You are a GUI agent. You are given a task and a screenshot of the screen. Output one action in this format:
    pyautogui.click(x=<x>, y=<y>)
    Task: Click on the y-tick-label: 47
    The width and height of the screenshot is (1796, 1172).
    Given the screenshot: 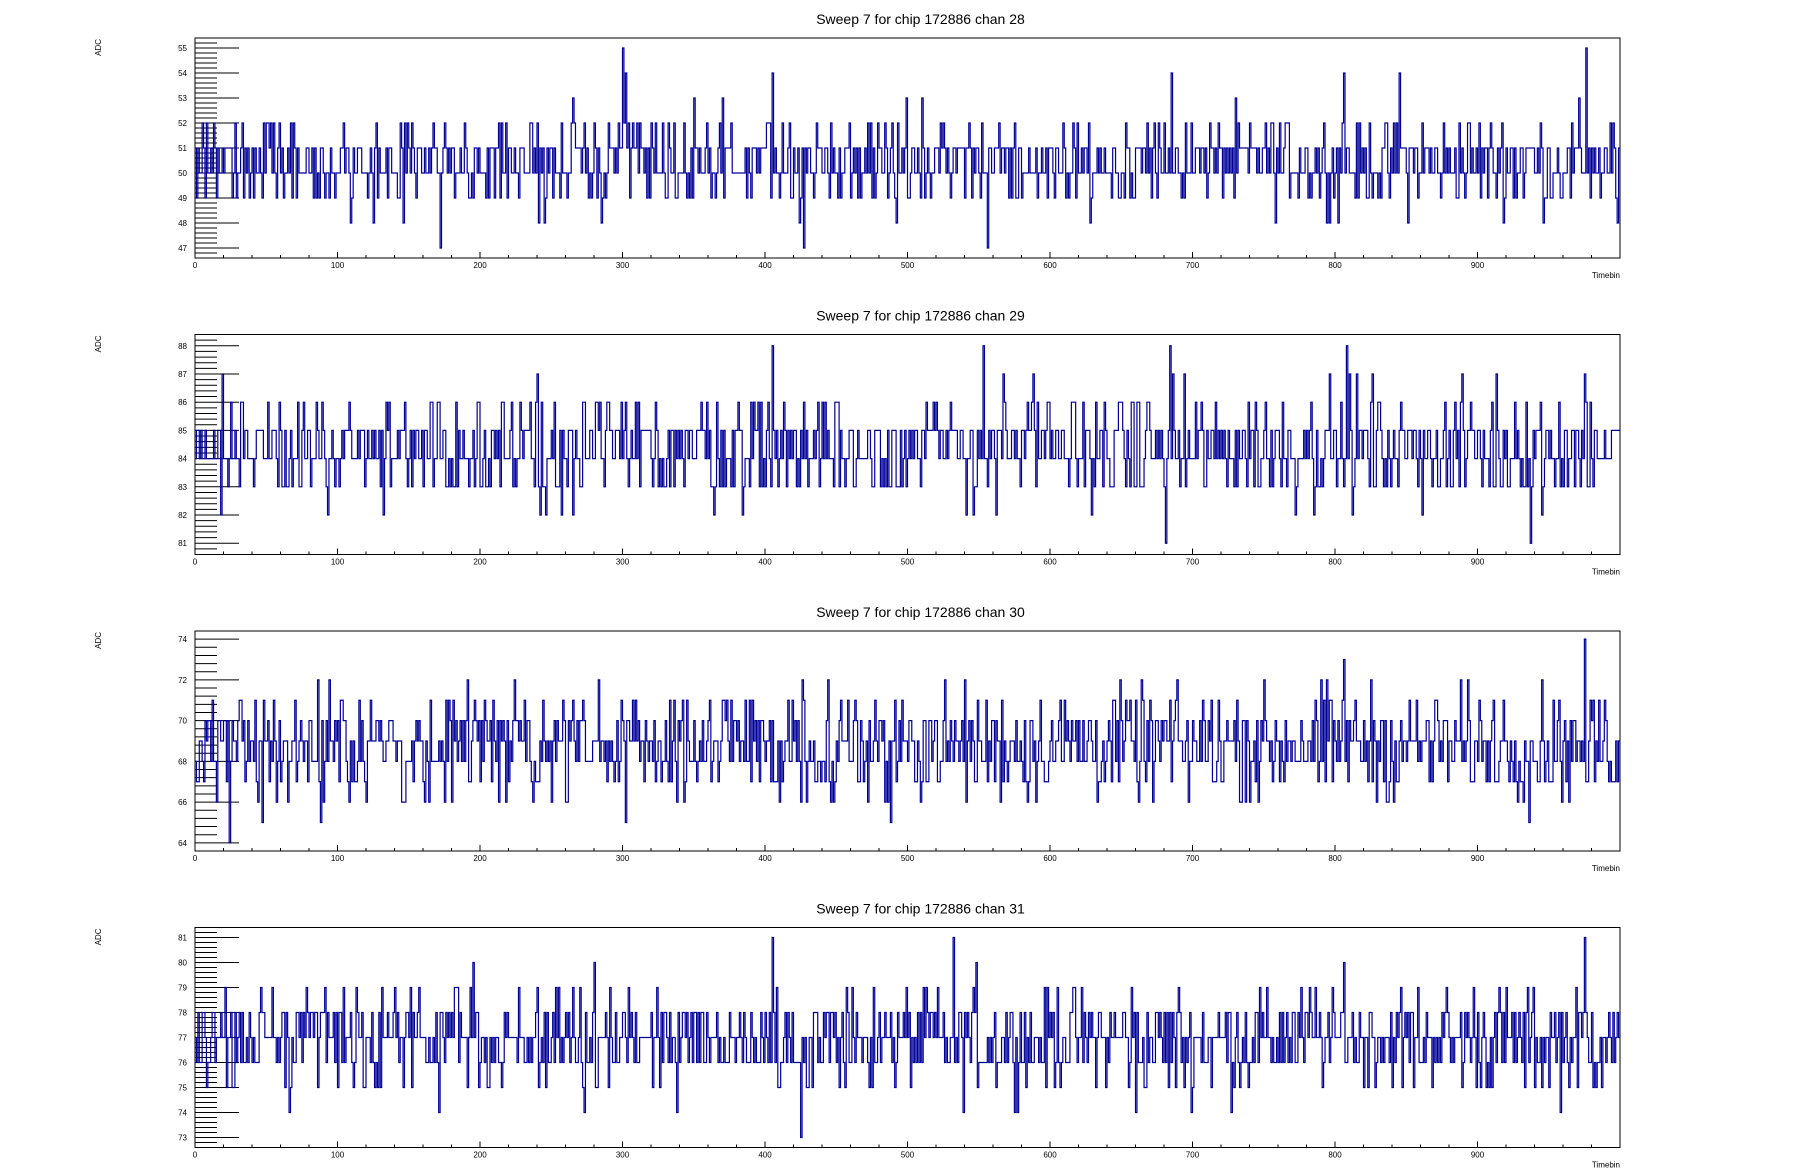 What is the action you would take?
    pyautogui.click(x=182, y=248)
    